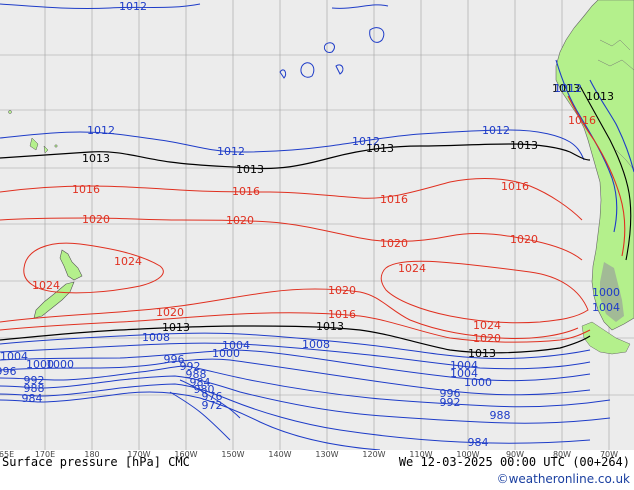  Describe the element at coordinates (563, 479) in the screenshot. I see `site-credit-link: ©weatheronline.co.uk` at that location.